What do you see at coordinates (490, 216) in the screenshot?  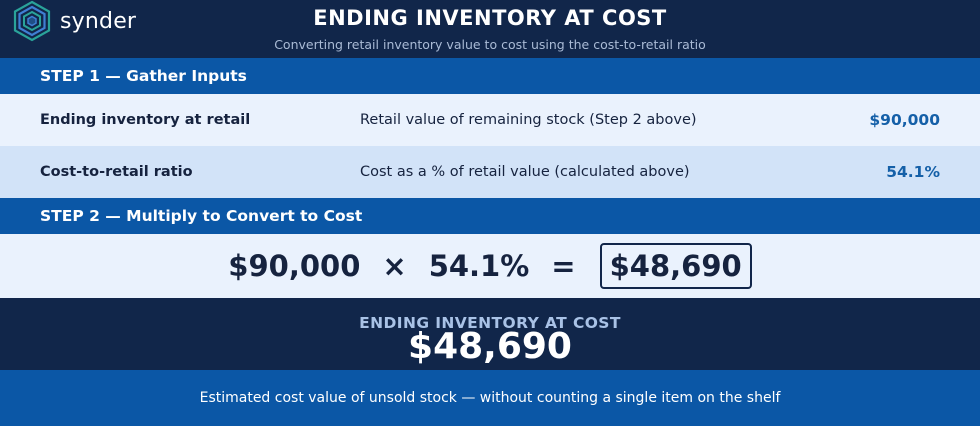 I see `step2-heading: STEP 2 — Multiply to Convert to Cost` at bounding box center [490, 216].